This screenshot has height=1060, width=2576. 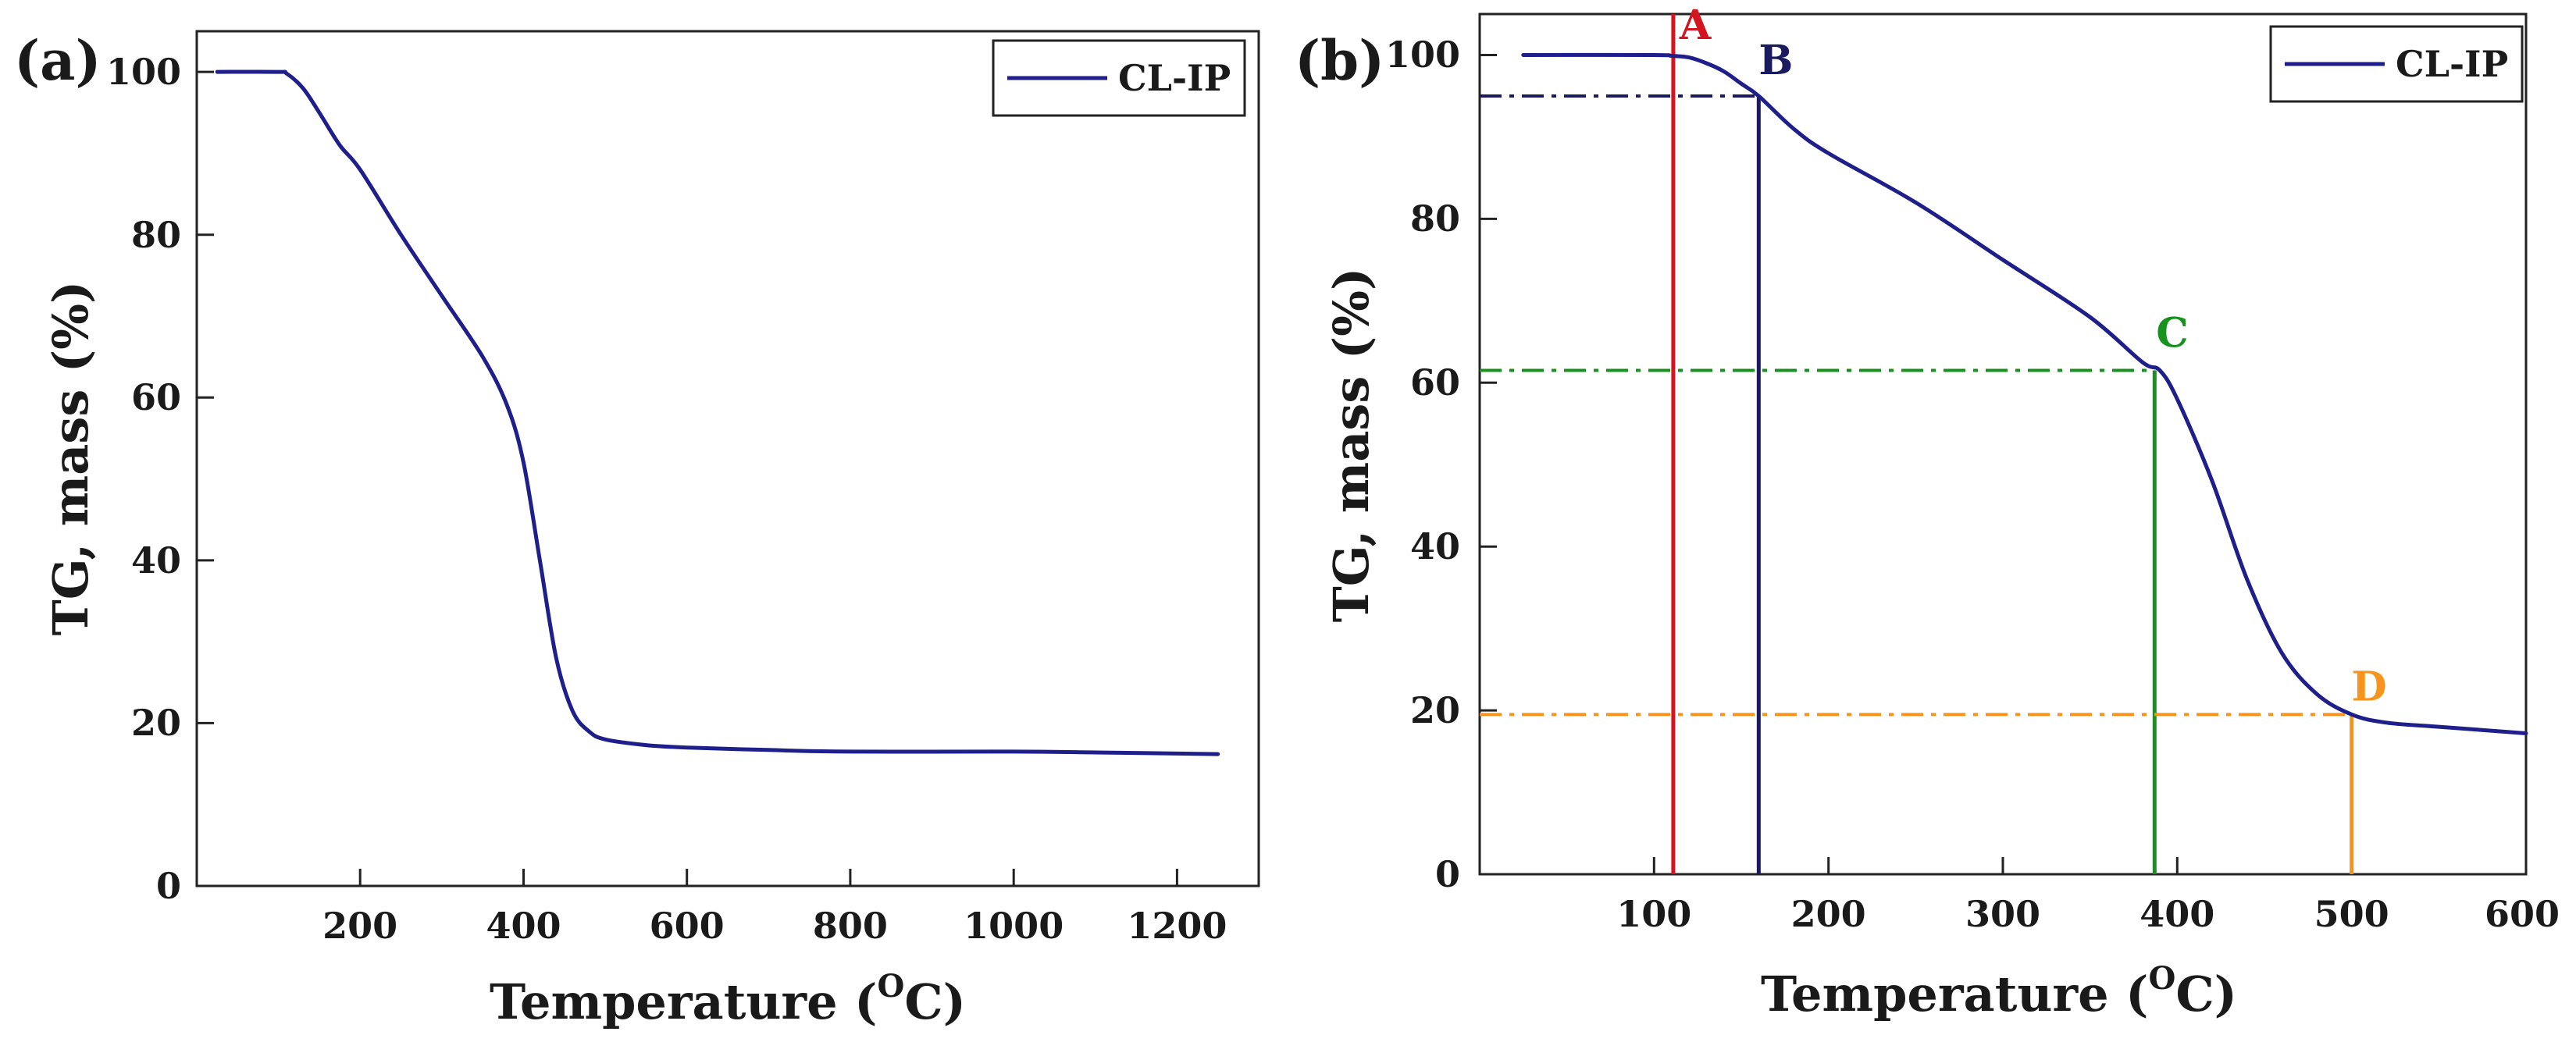 I want to click on panel-b-y-tick-label: 60, so click(x=1435, y=383).